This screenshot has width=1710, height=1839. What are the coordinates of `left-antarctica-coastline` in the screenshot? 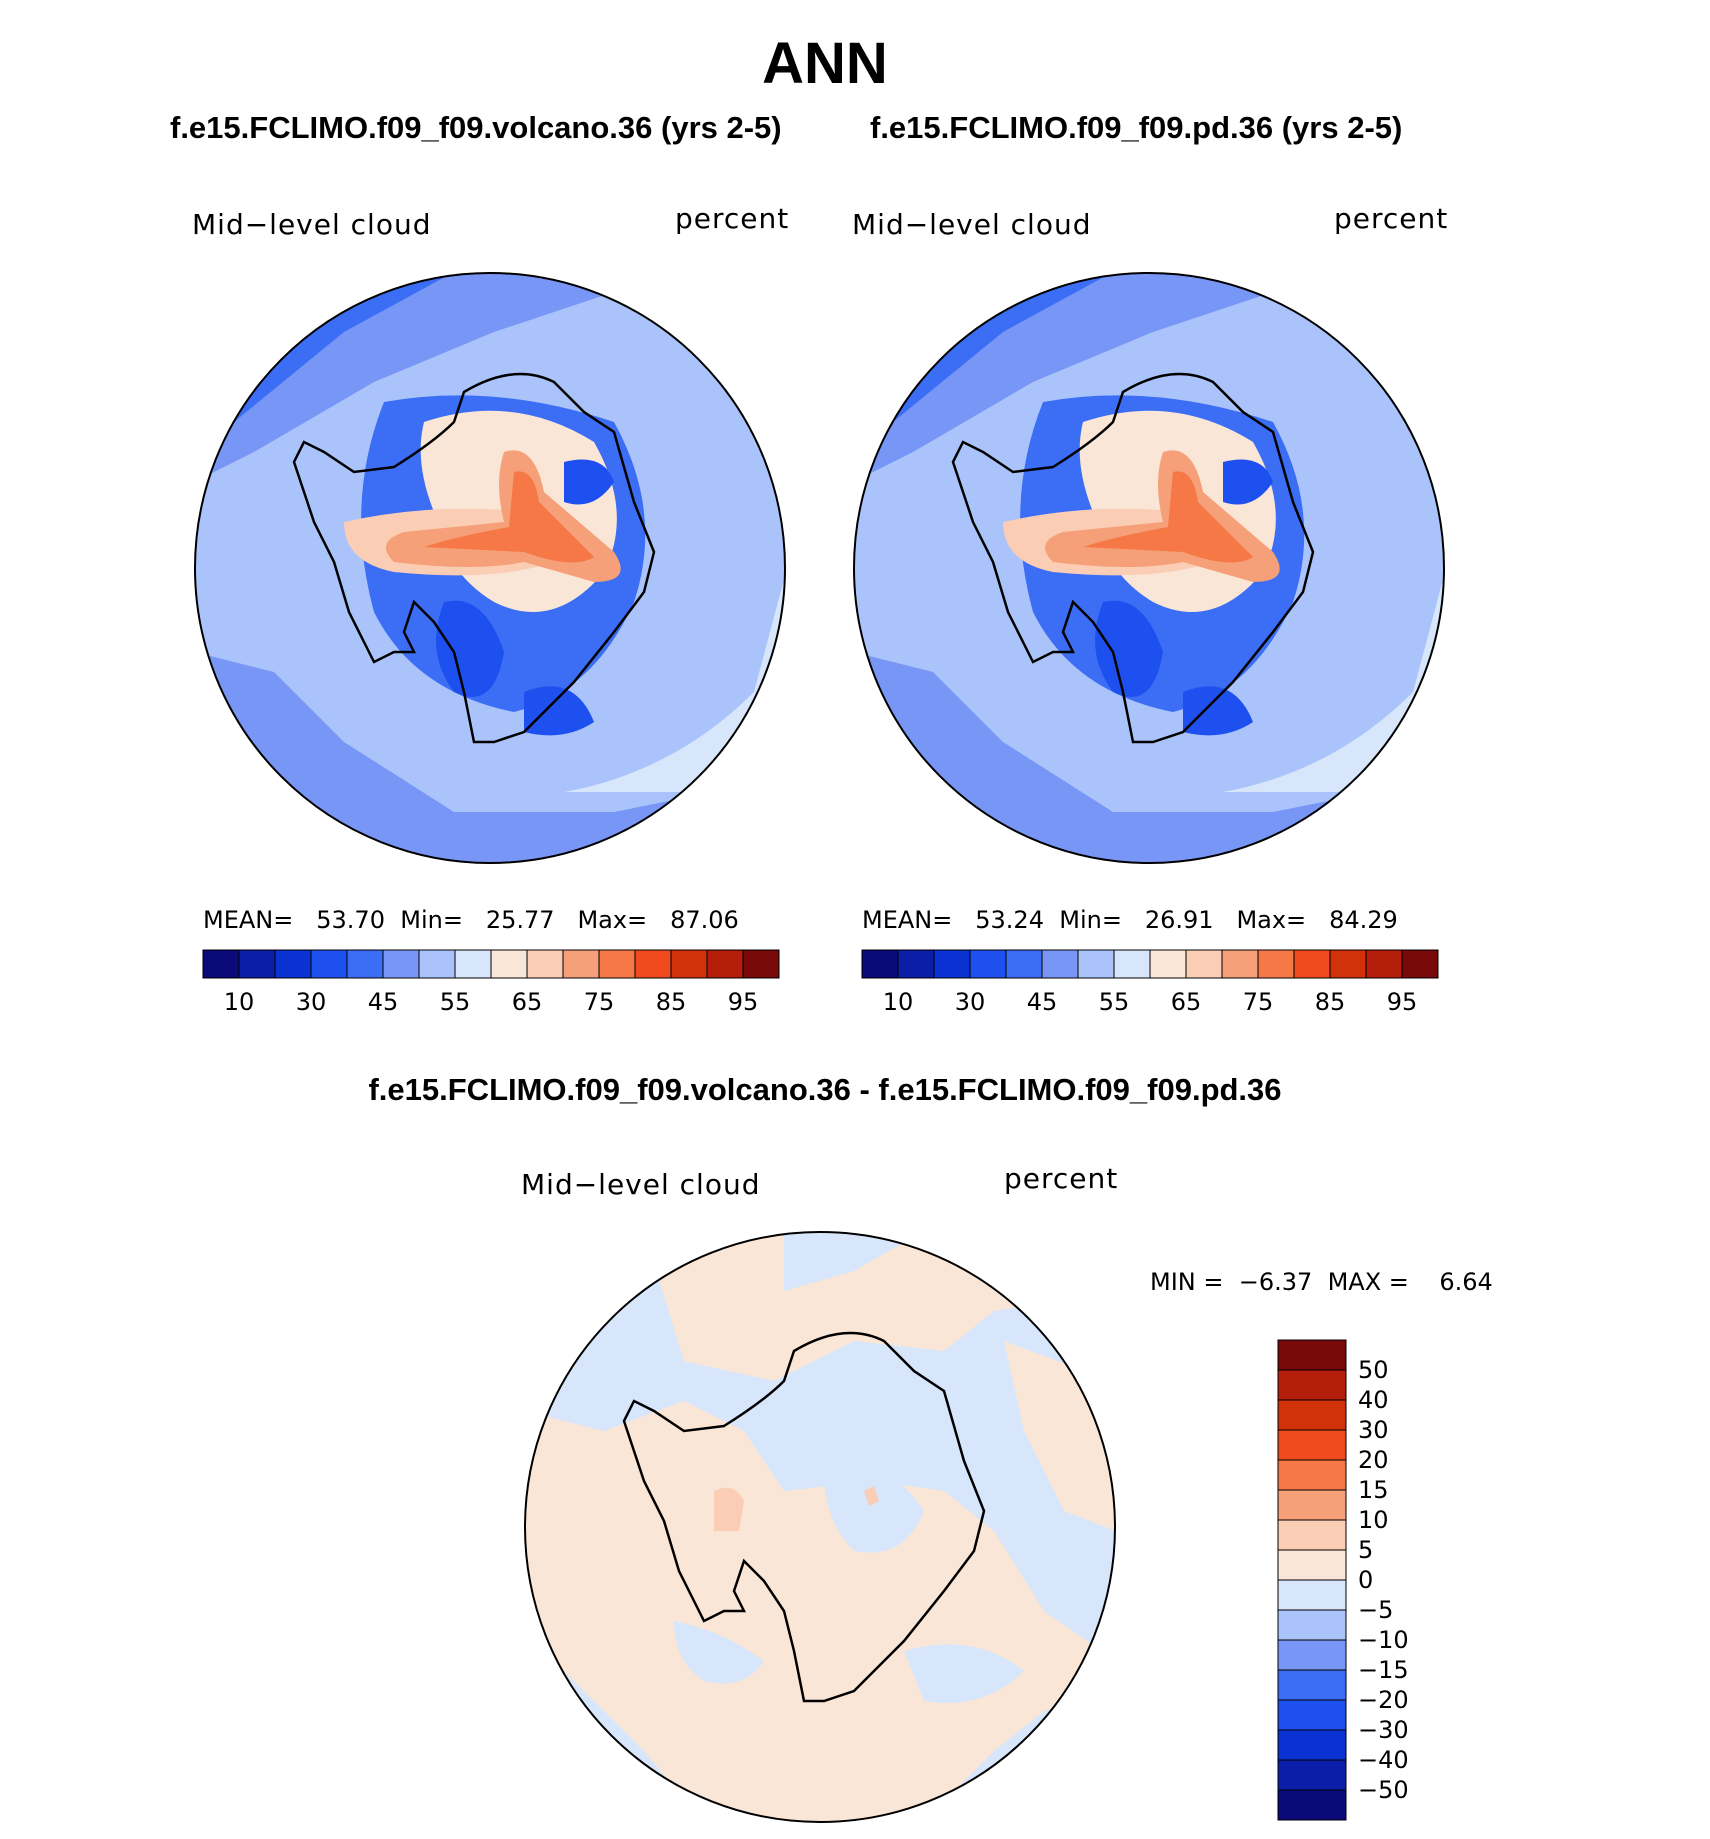 It's located at (474, 558).